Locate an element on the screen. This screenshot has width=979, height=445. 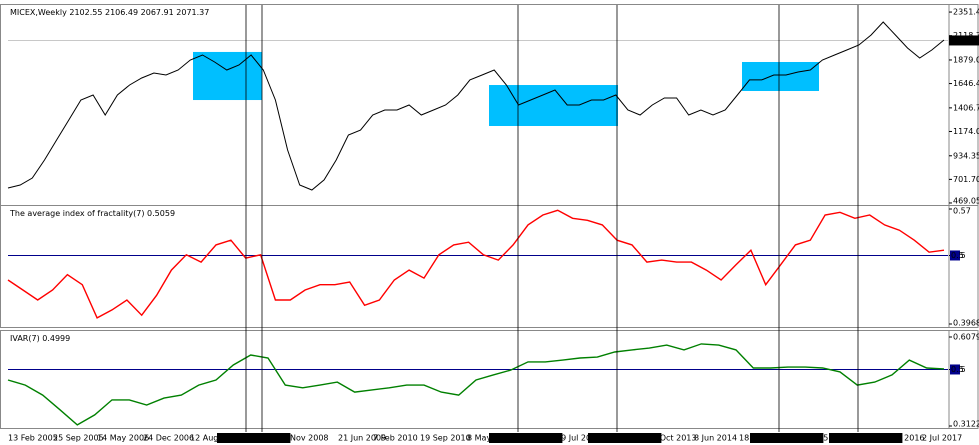
pane-title-text: IVAR(7) is located at coordinates (25, 338).